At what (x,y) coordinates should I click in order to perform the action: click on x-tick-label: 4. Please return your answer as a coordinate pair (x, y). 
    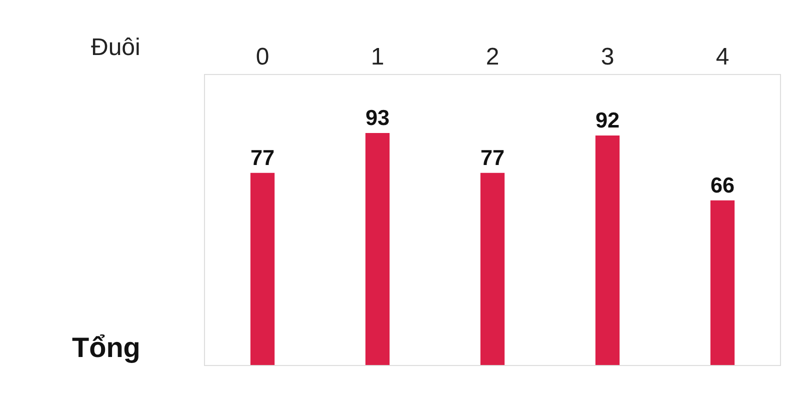
    Looking at the image, I should click on (723, 56).